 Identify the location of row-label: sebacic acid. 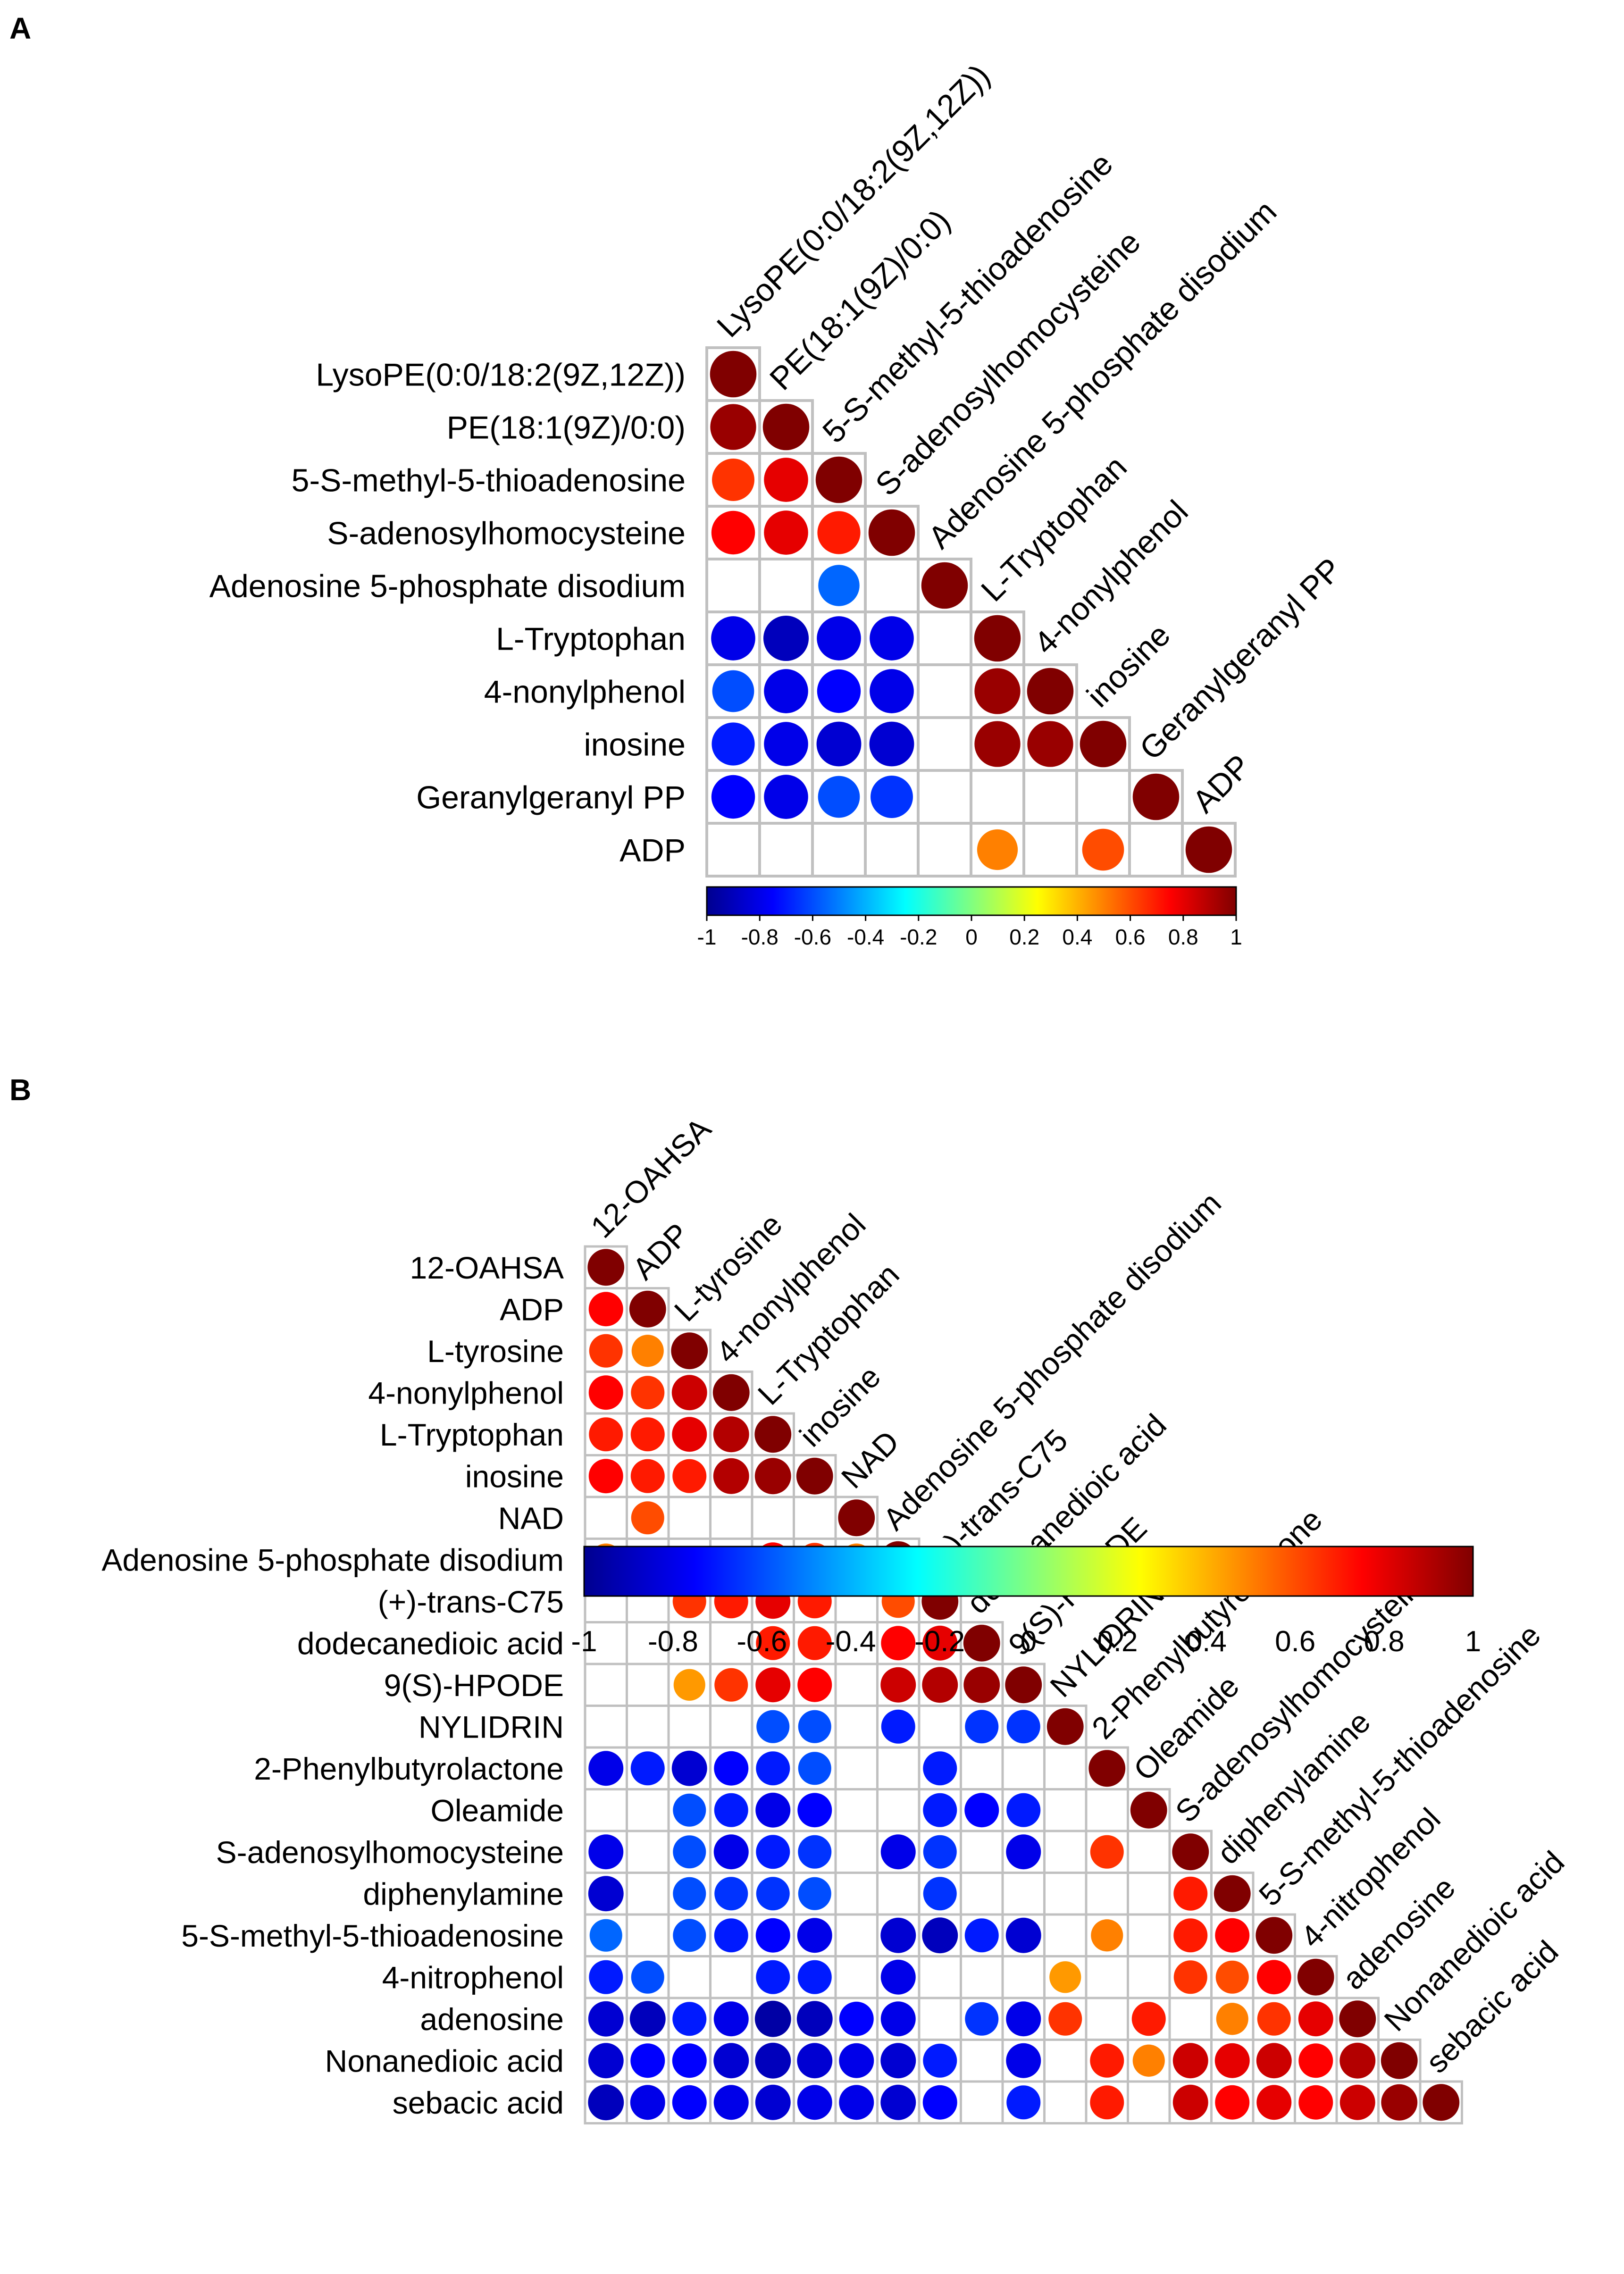
(478, 2102).